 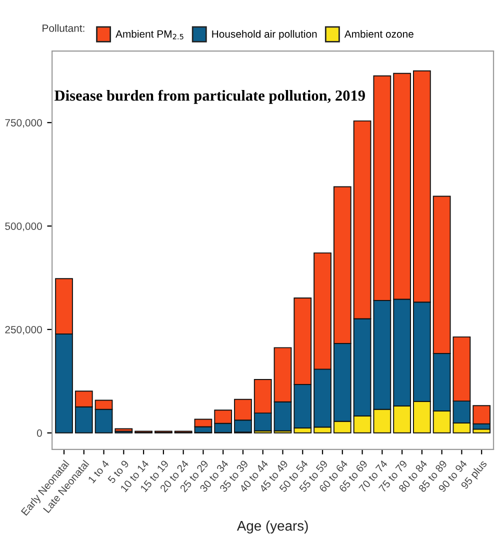 I want to click on legend-label: Ambient ozone, so click(x=379, y=34).